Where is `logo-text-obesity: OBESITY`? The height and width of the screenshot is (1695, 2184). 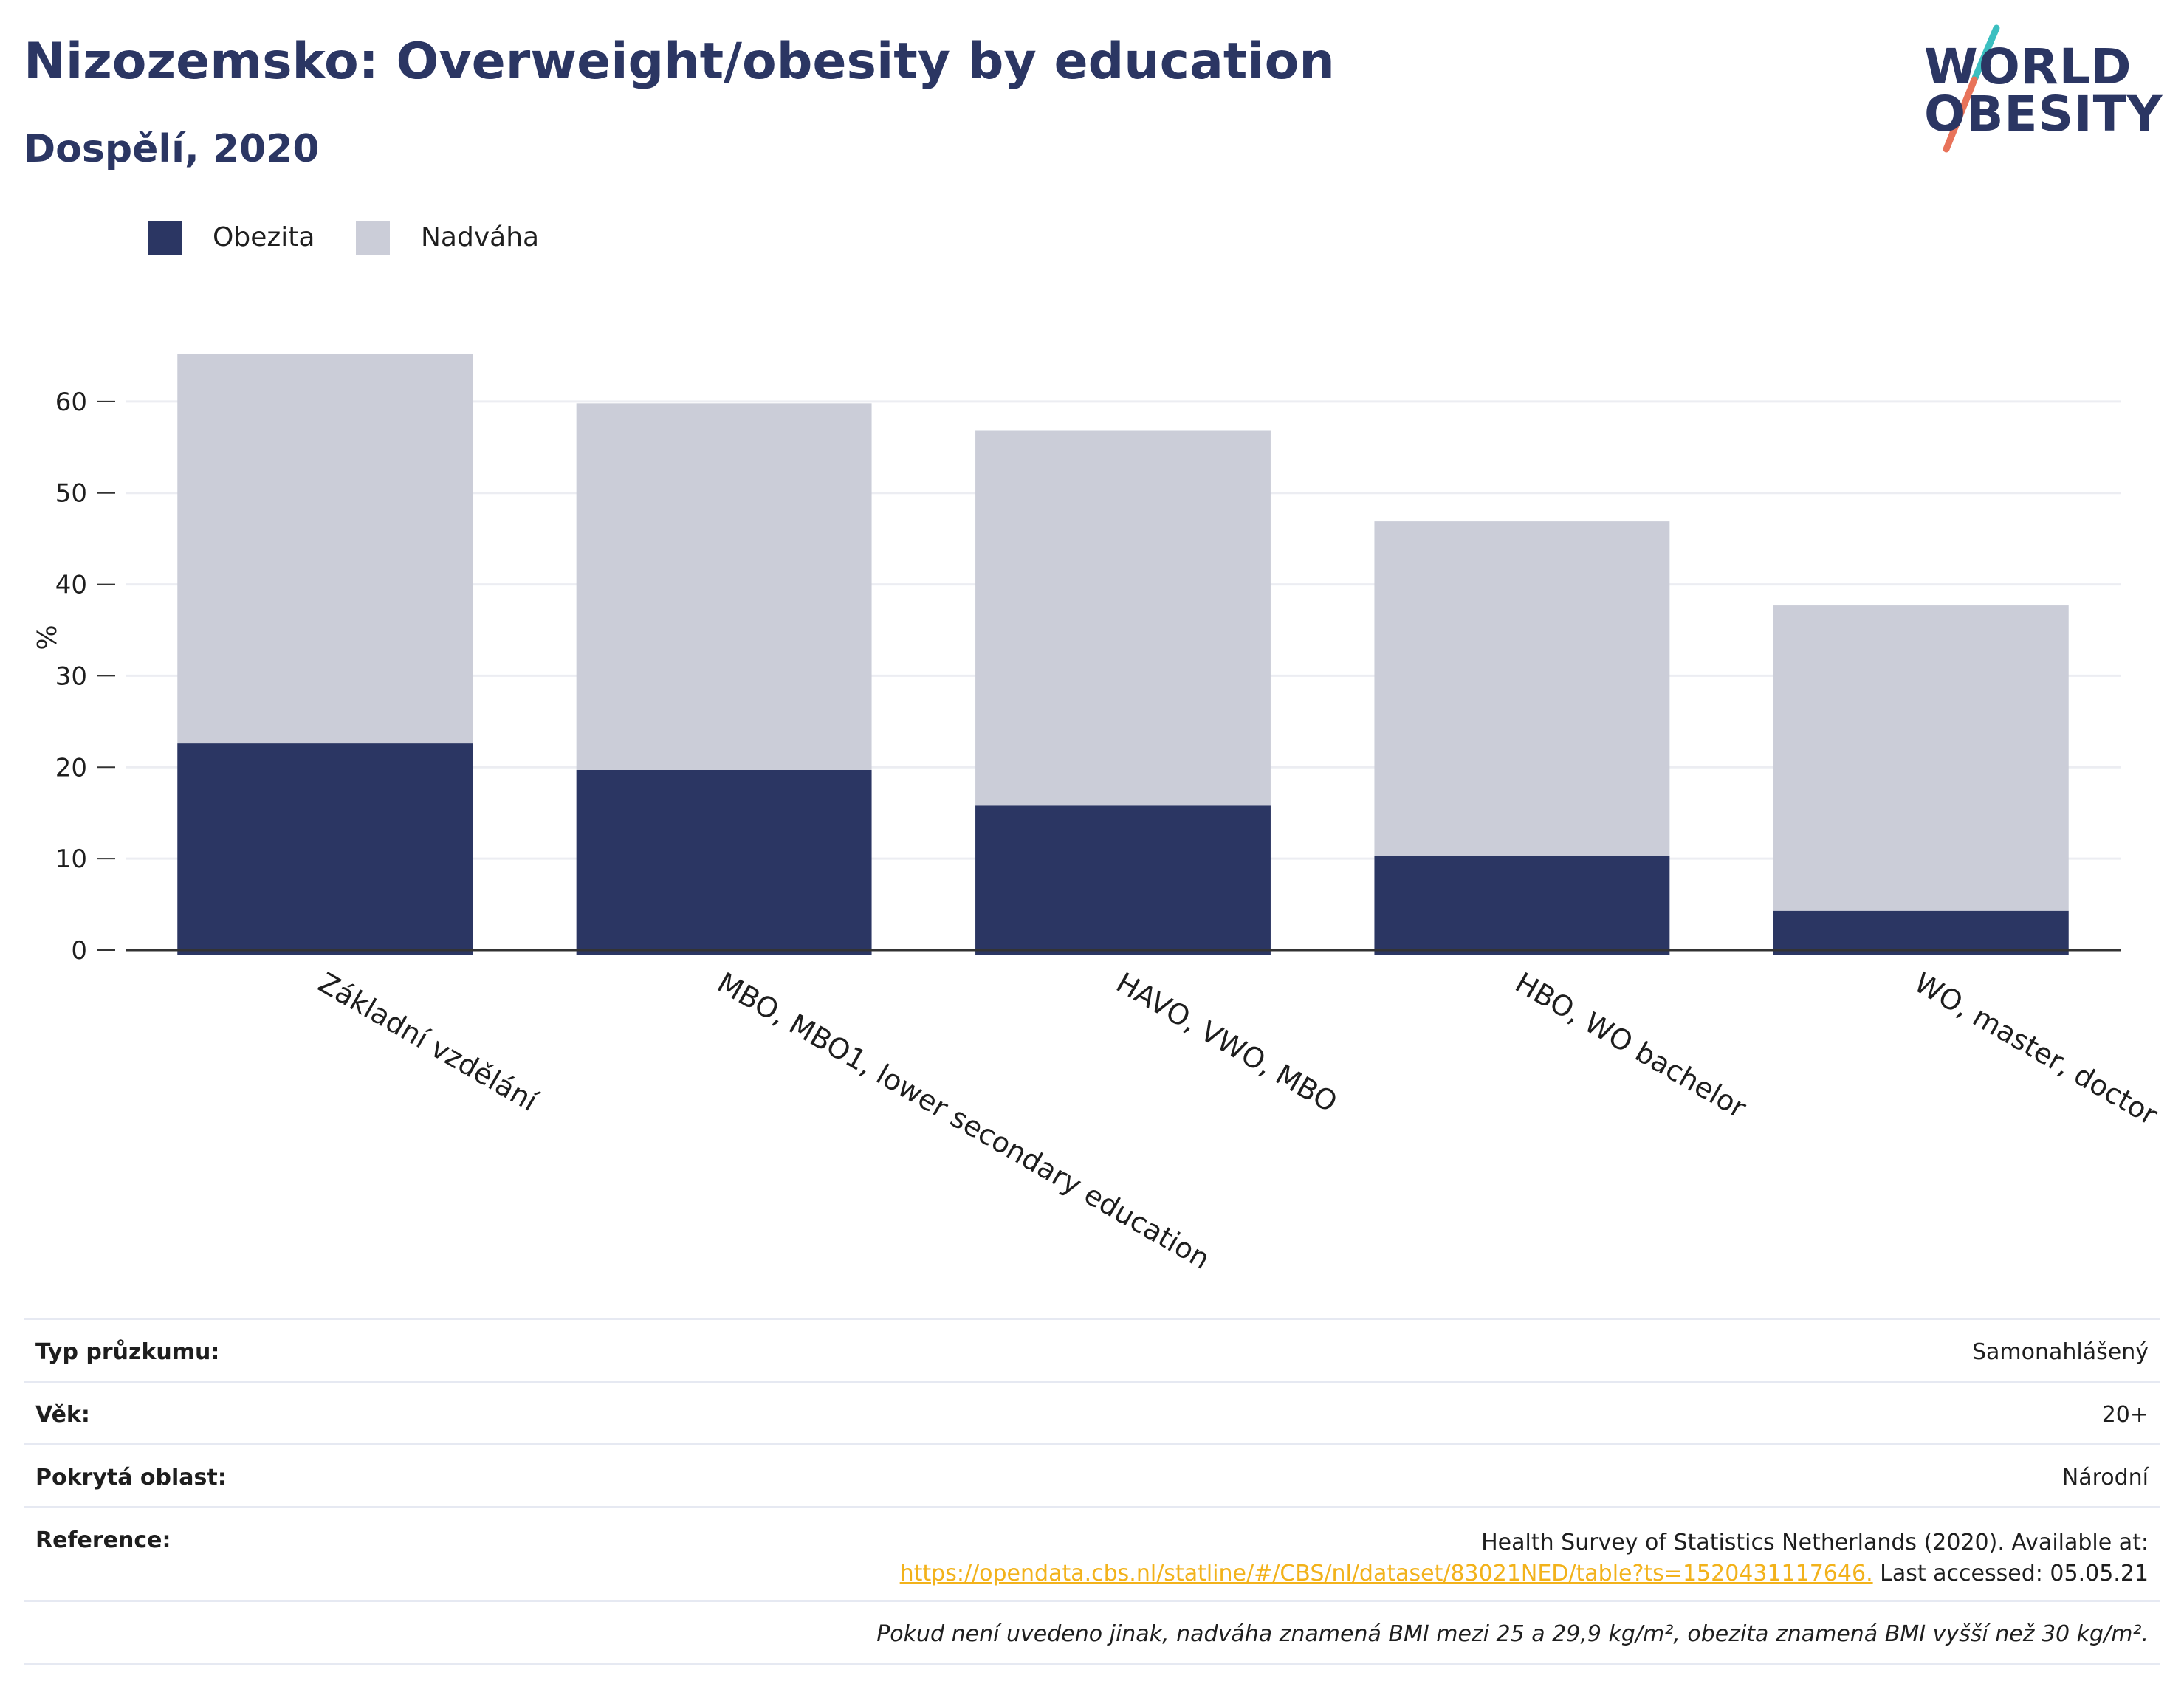 logo-text-obesity: OBESITY is located at coordinates (2044, 114).